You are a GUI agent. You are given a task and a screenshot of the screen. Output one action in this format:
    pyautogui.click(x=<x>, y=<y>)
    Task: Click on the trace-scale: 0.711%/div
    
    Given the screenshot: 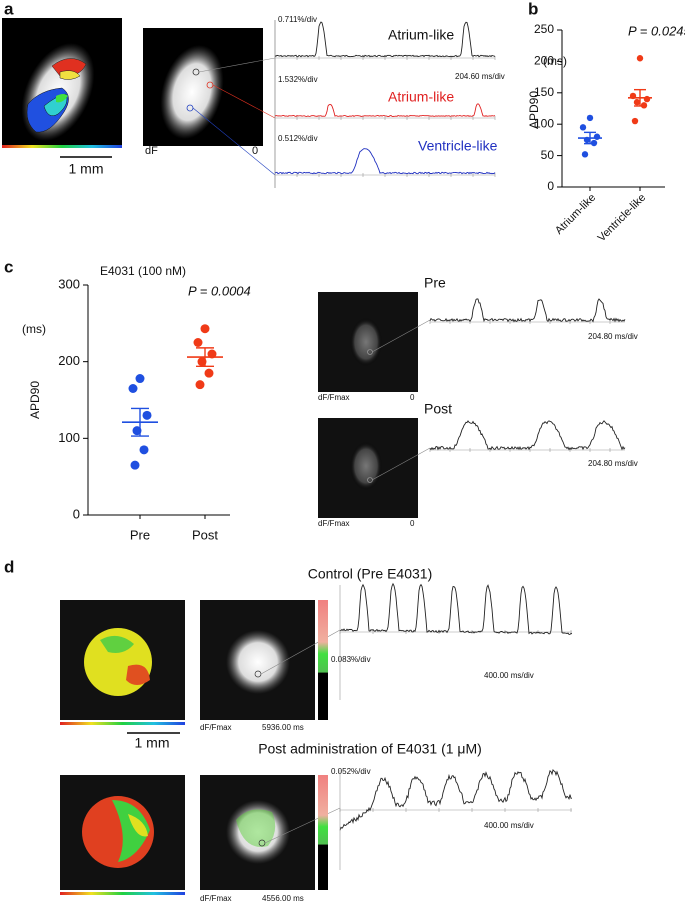 What is the action you would take?
    pyautogui.click(x=297, y=19)
    